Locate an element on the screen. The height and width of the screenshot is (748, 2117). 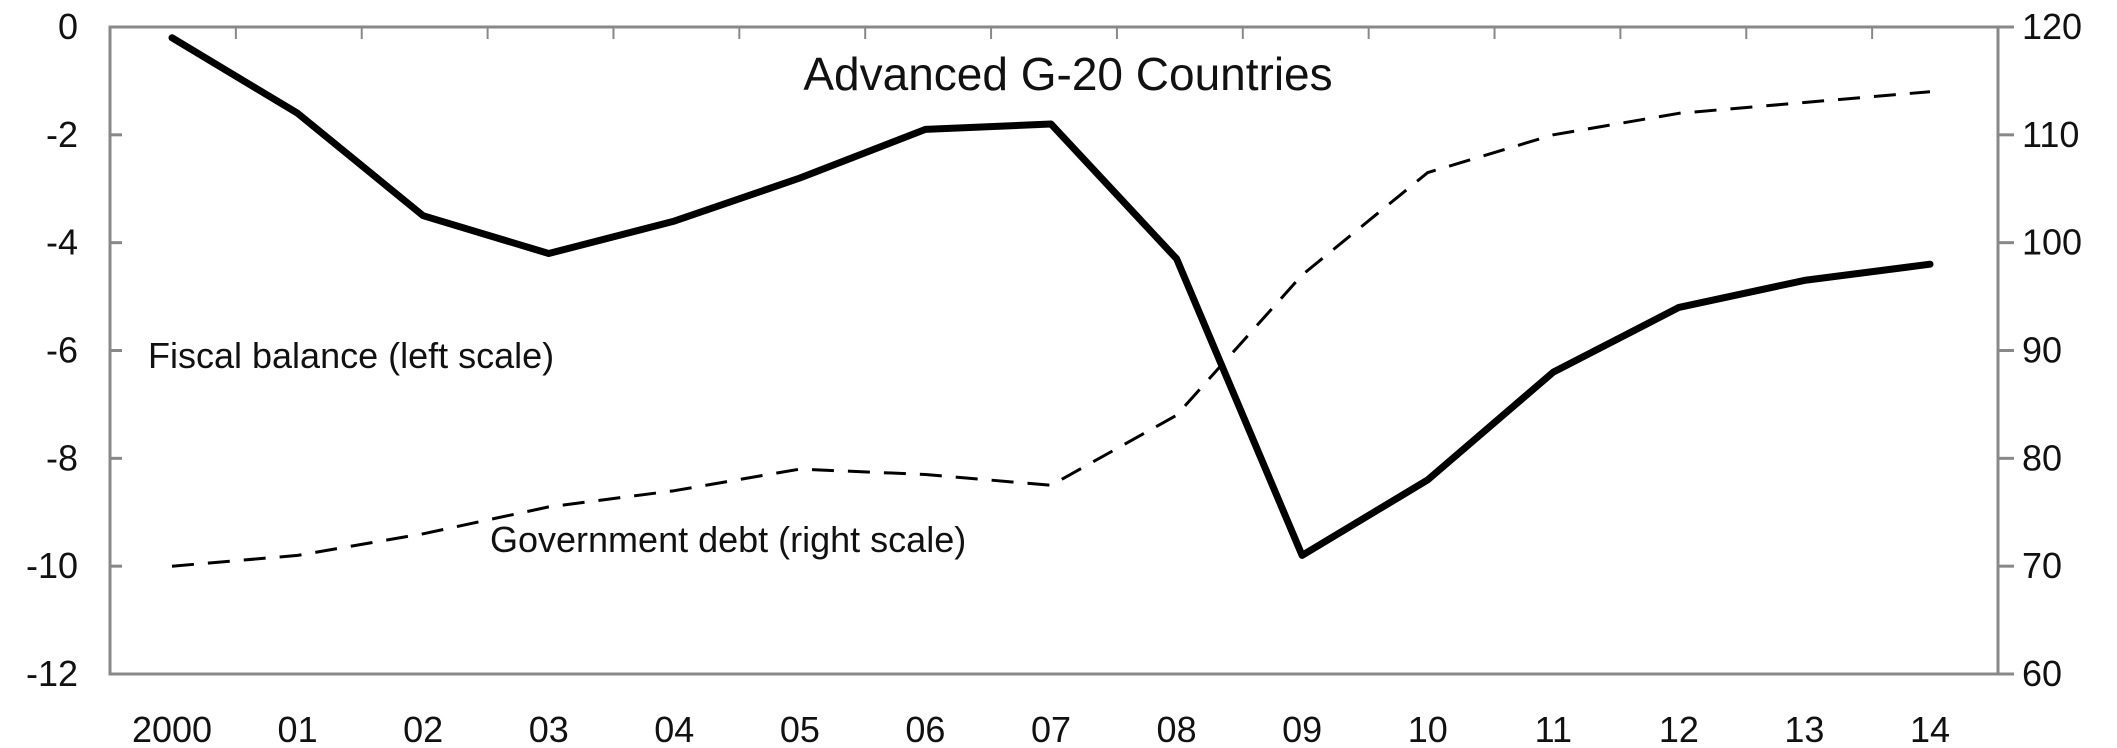
x-tick-label: 12 is located at coordinates (1679, 728).